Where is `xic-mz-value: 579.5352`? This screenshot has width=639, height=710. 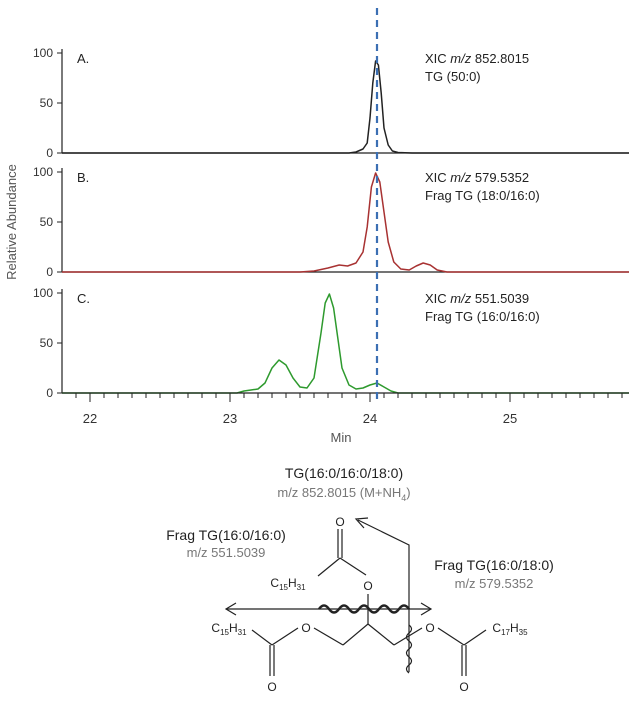 xic-mz-value: 579.5352 is located at coordinates (500, 177).